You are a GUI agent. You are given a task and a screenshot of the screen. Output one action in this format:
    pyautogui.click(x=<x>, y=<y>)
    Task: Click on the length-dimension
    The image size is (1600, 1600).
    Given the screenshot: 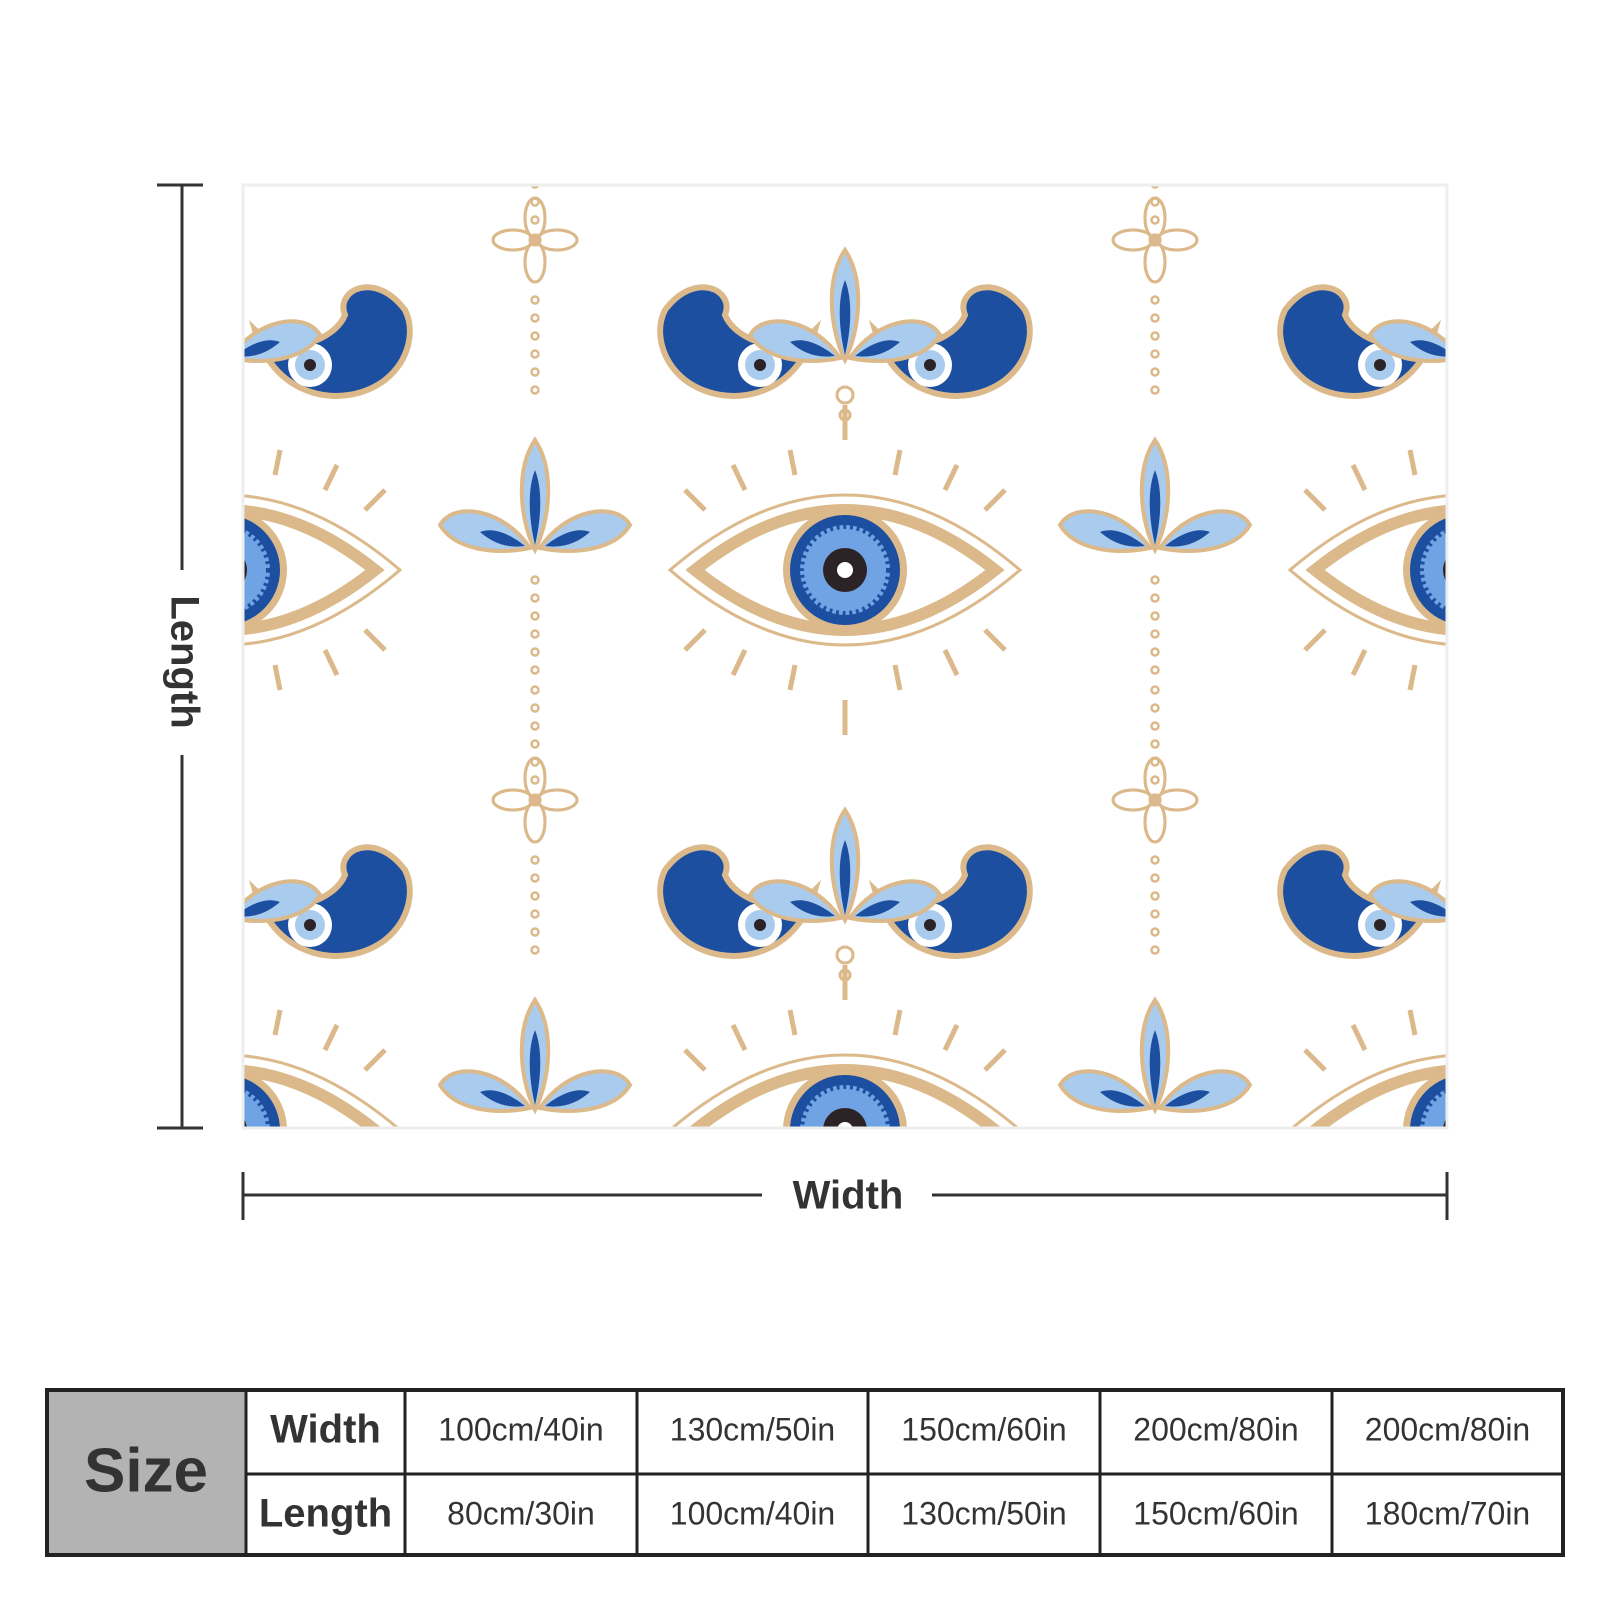 What is the action you would take?
    pyautogui.click(x=180, y=656)
    